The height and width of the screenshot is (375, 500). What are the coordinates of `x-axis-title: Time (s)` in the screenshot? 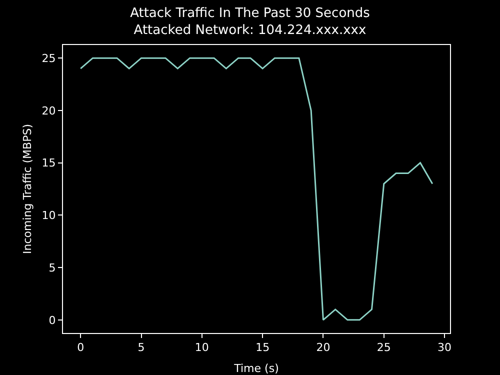 It's located at (256, 368).